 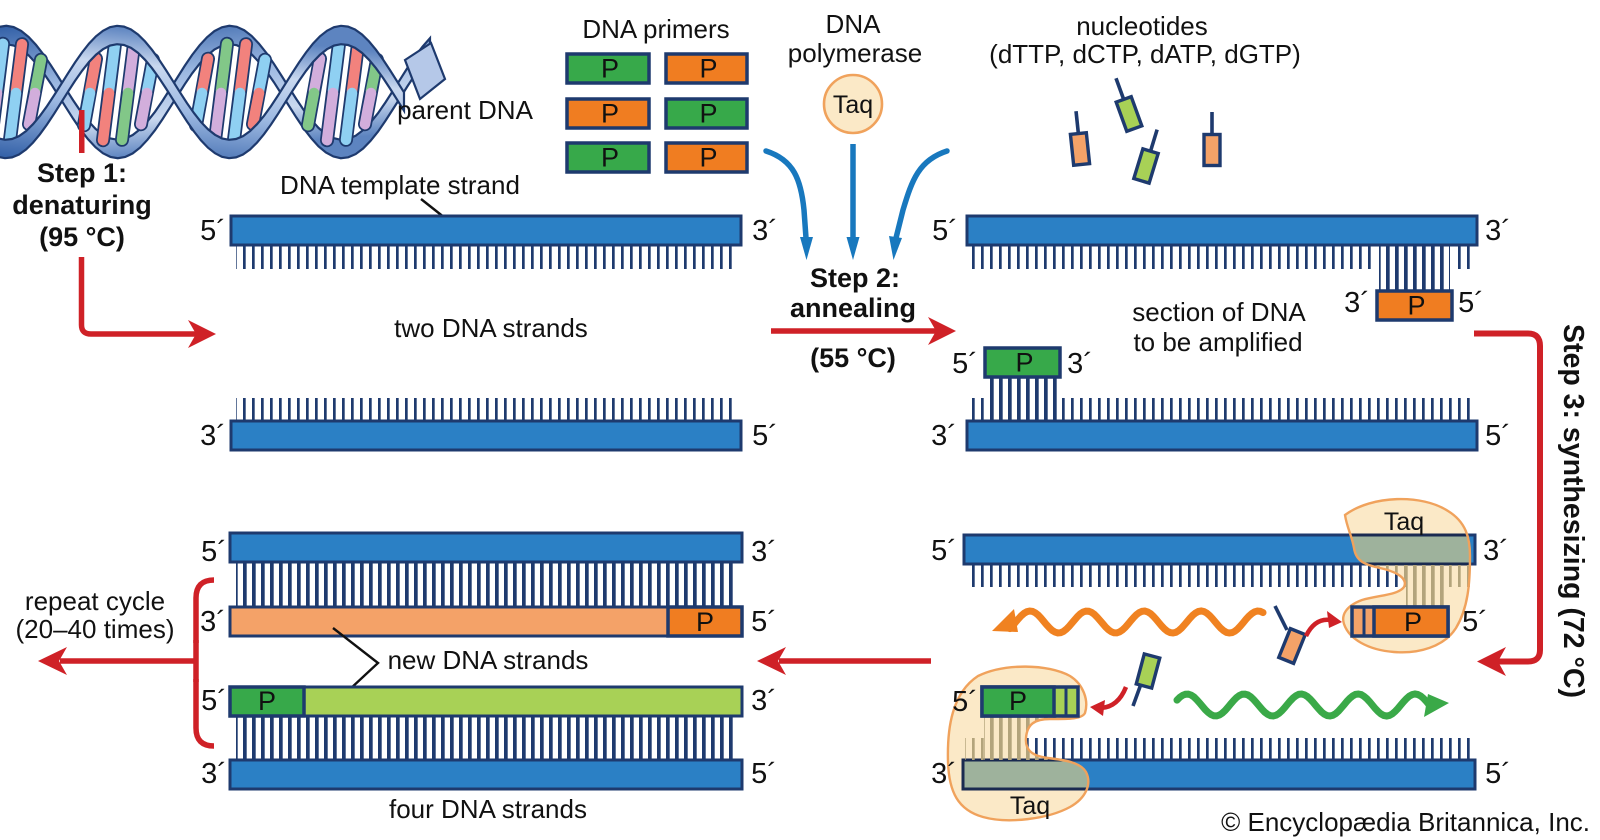 I want to click on svg-text: nucleotides, so click(x=1142, y=26).